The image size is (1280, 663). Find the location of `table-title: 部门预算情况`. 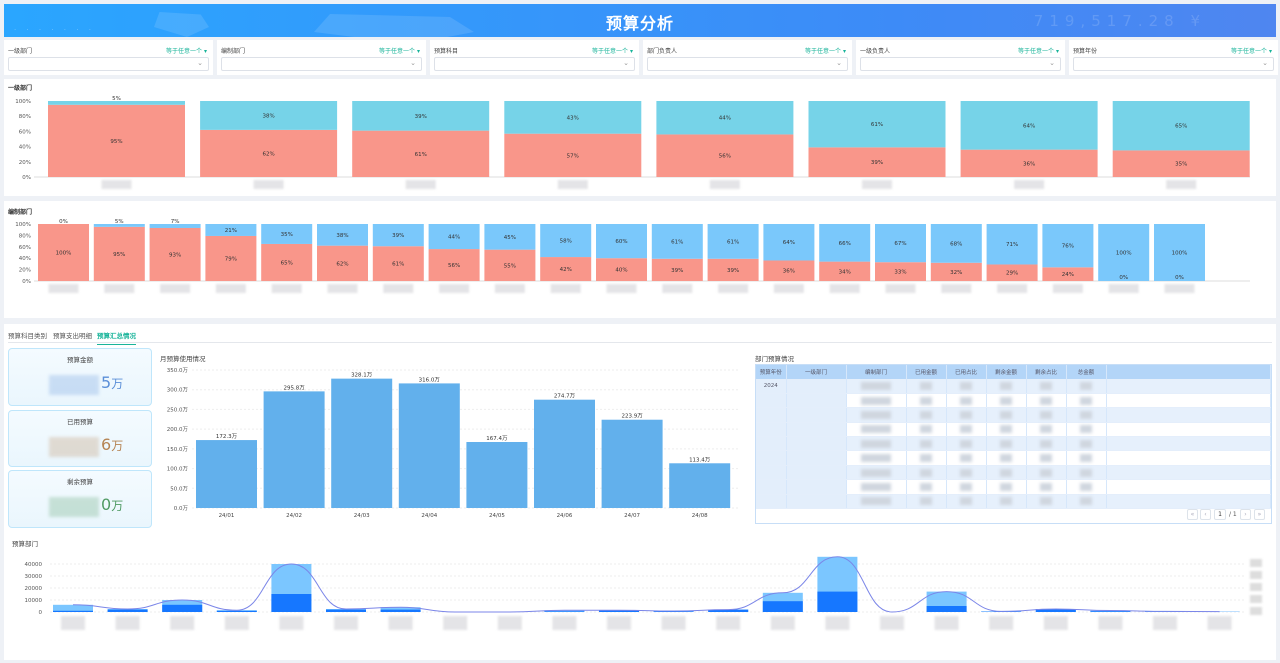

table-title: 部门预算情况 is located at coordinates (774, 359).